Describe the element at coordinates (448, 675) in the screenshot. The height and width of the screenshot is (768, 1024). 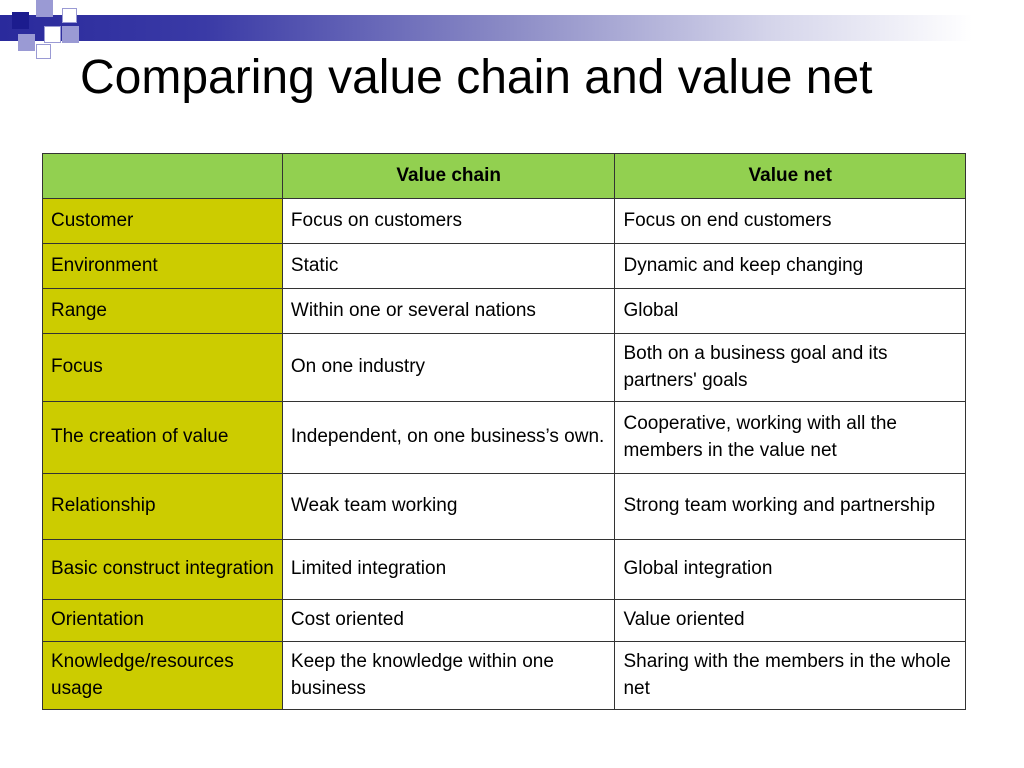
I see `value-chain-cell: Keep the knowledge within one business` at that location.